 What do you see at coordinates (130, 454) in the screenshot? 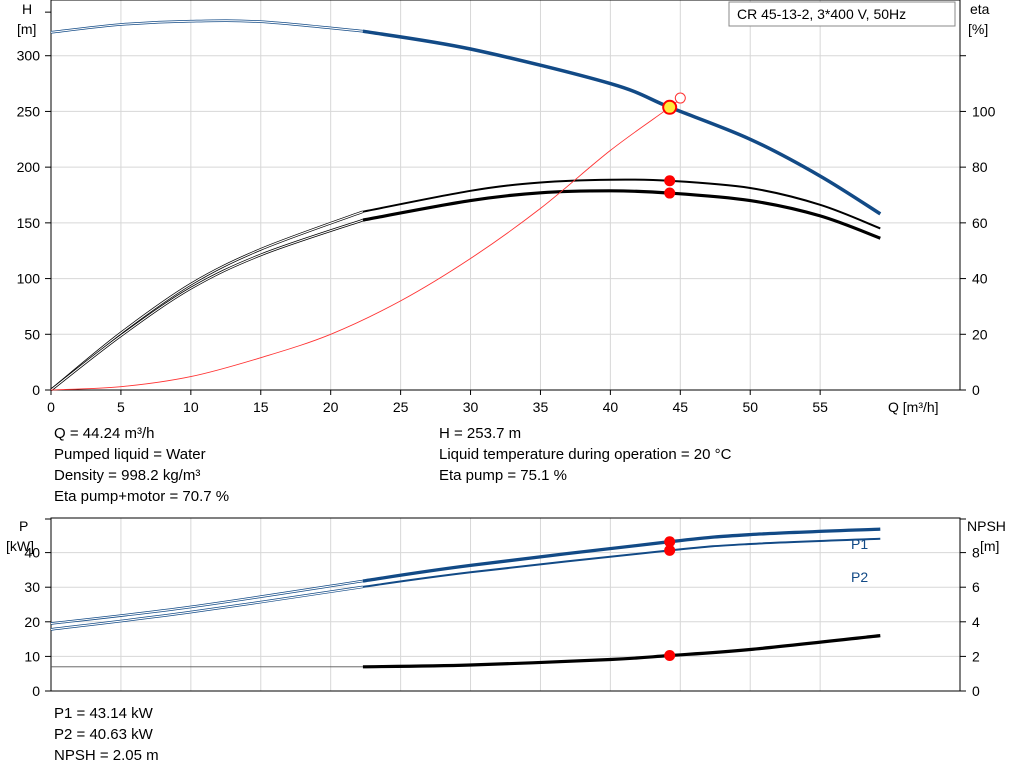
I see `info-pumped-liquid: Pumped liquid = Water` at bounding box center [130, 454].